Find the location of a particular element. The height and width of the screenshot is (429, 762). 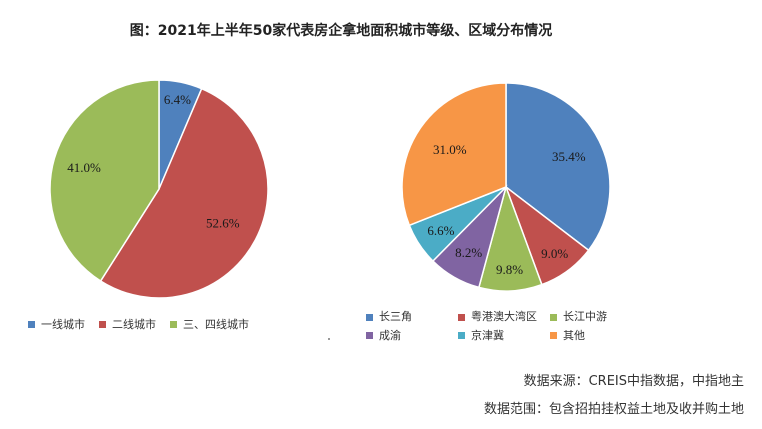

legend-label: 一线城市 is located at coordinates (63, 324).